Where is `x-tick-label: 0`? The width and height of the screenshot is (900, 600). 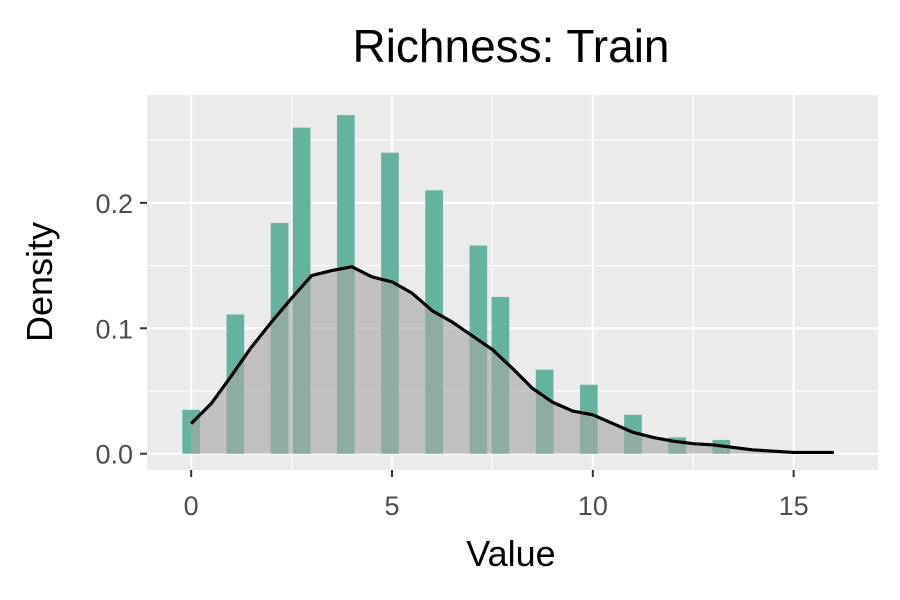
x-tick-label: 0 is located at coordinates (191, 506).